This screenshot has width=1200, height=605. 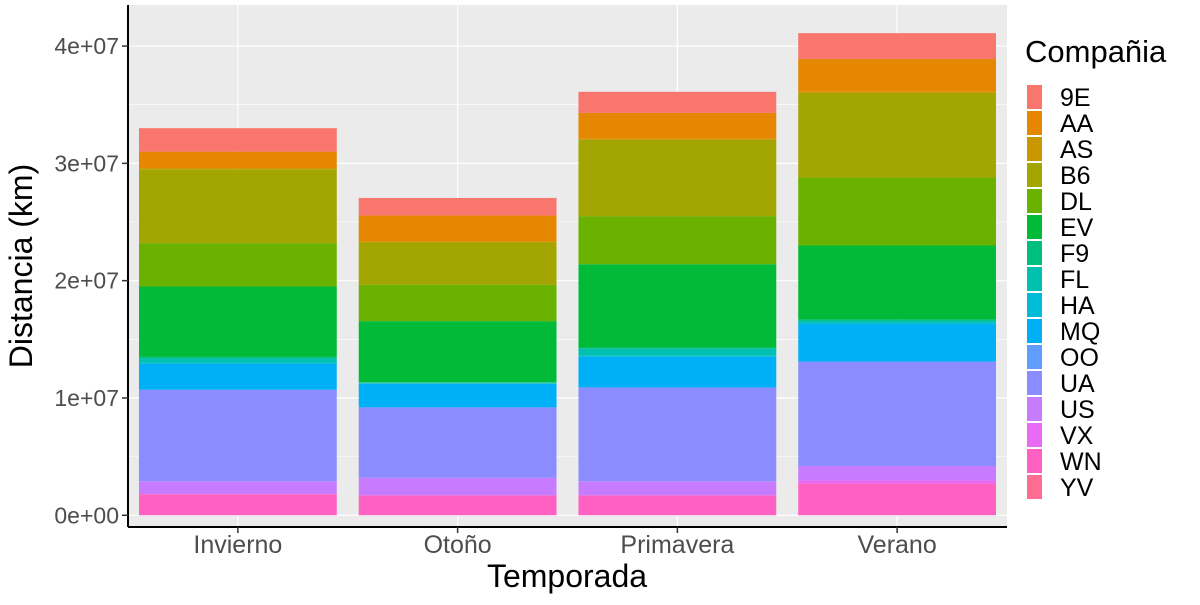 I want to click on legend-label-as: AS, so click(x=1076, y=150).